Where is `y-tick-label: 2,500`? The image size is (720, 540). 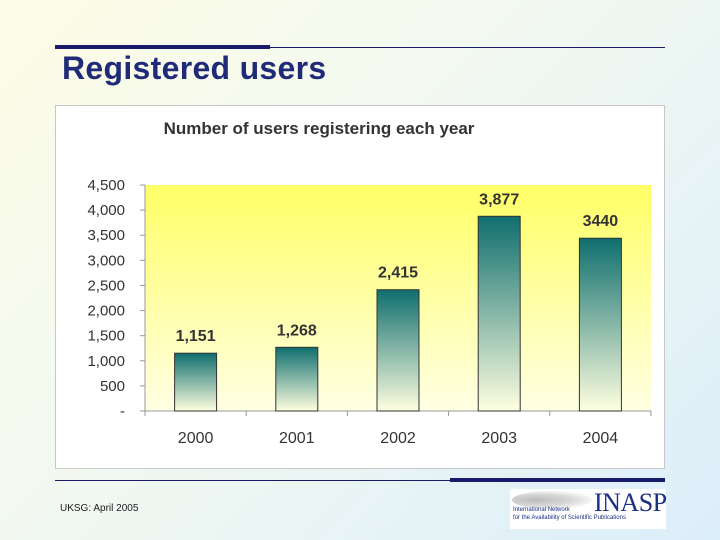
y-tick-label: 2,500 is located at coordinates (106, 285).